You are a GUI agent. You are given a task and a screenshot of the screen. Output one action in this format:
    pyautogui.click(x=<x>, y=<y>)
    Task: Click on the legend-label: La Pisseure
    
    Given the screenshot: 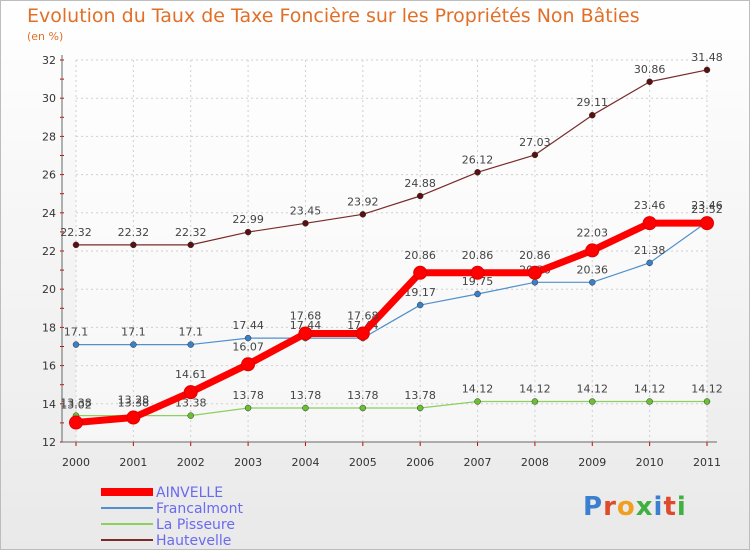 What is the action you would take?
    pyautogui.click(x=195, y=525)
    